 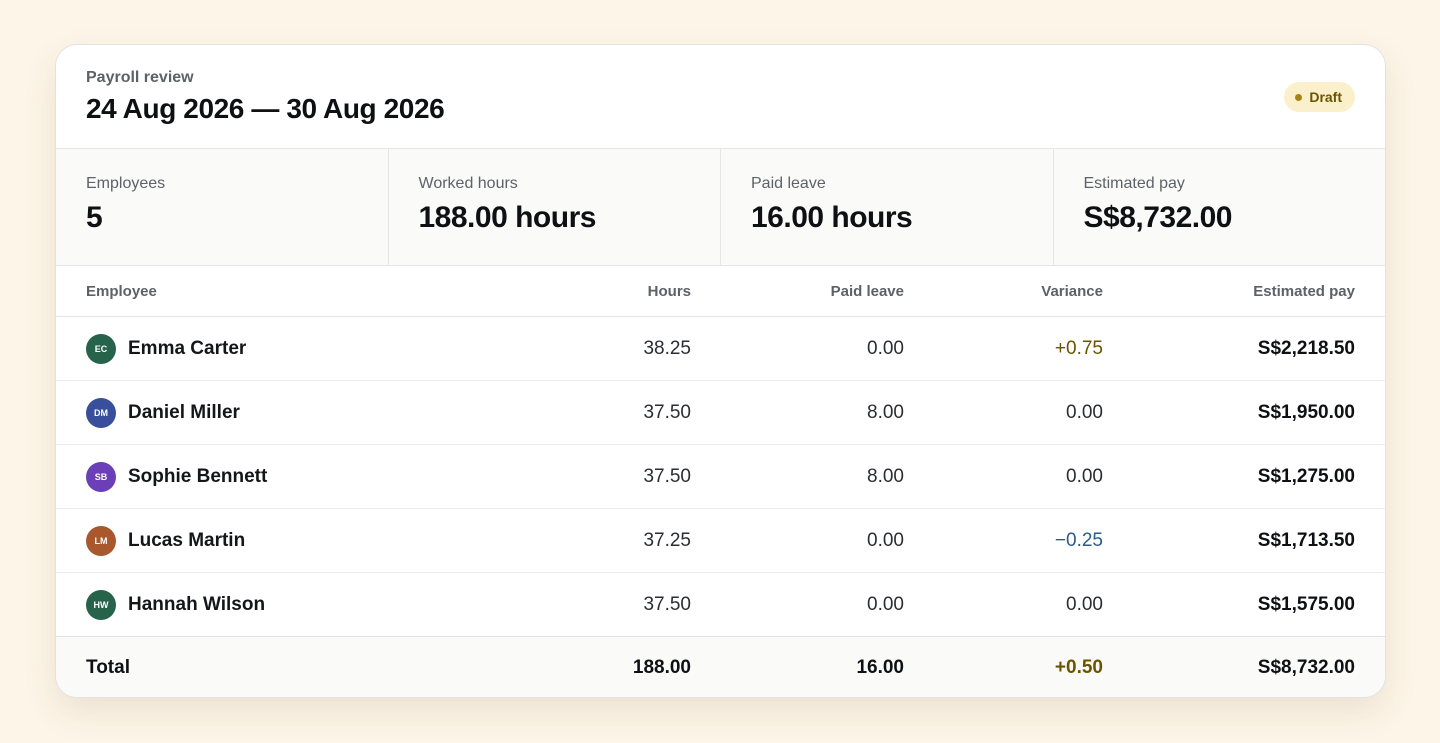 What do you see at coordinates (669, 291) in the screenshot?
I see `column-header-hours: Hours` at bounding box center [669, 291].